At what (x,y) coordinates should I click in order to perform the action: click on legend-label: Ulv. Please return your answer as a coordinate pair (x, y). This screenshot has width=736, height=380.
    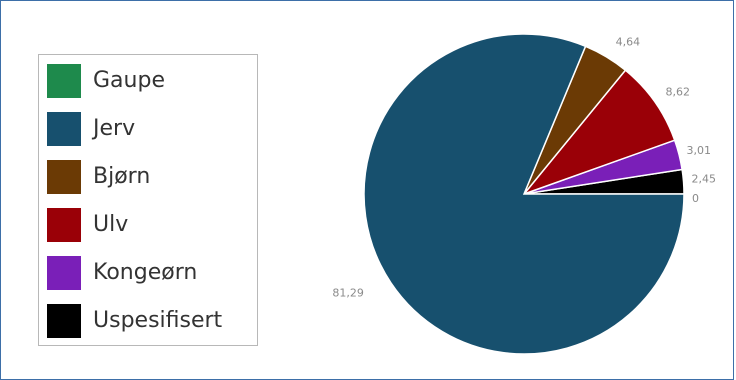
    Looking at the image, I should click on (111, 224).